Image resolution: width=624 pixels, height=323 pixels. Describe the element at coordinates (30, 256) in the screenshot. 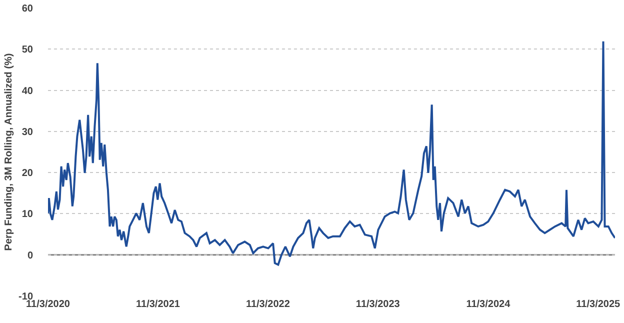

I see `y-tick-label: 0` at that location.